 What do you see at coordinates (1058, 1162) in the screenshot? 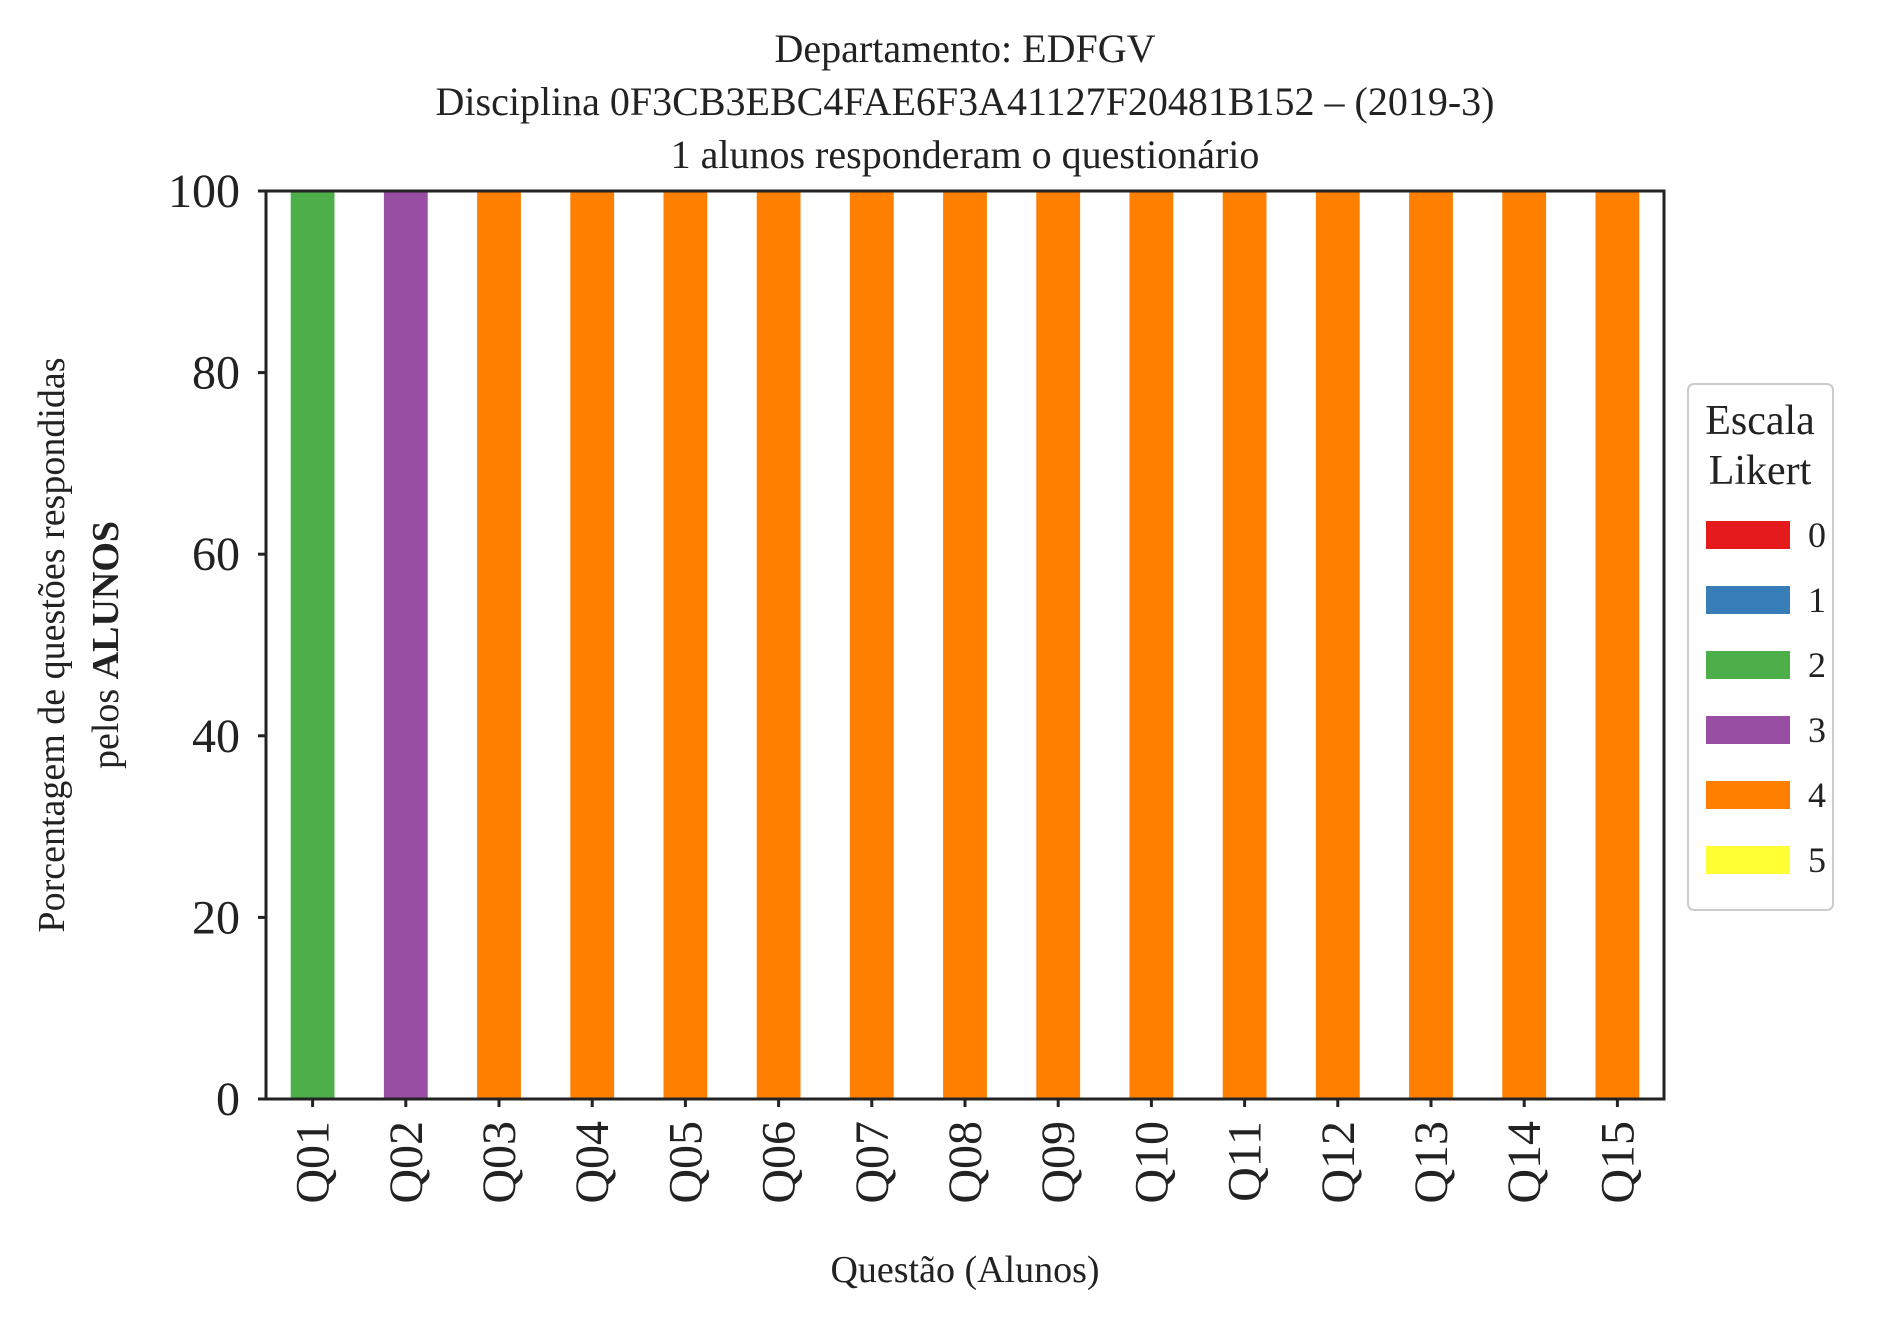
I see `x-tick-label-q09: Q09` at bounding box center [1058, 1162].